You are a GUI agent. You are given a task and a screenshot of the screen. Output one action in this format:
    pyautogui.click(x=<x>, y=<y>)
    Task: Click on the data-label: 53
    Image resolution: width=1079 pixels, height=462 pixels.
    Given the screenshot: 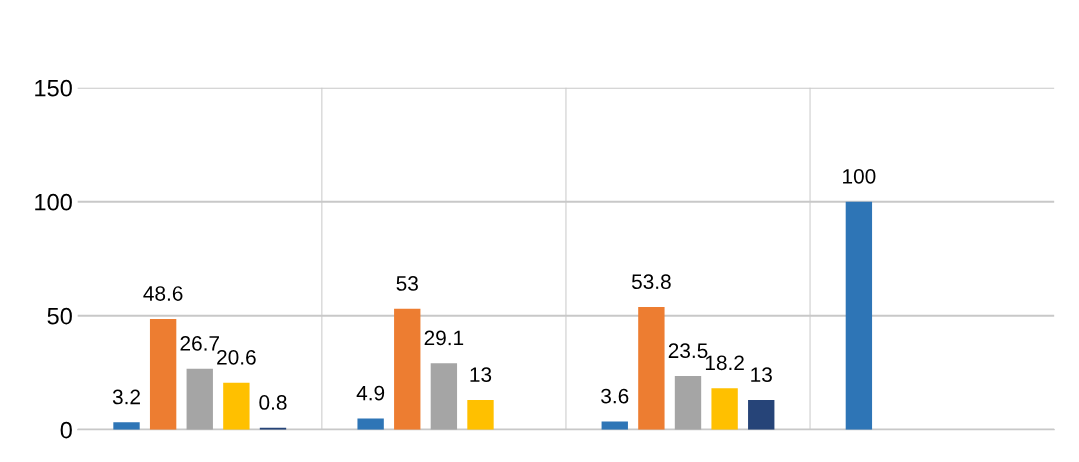 What is the action you would take?
    pyautogui.click(x=407, y=283)
    